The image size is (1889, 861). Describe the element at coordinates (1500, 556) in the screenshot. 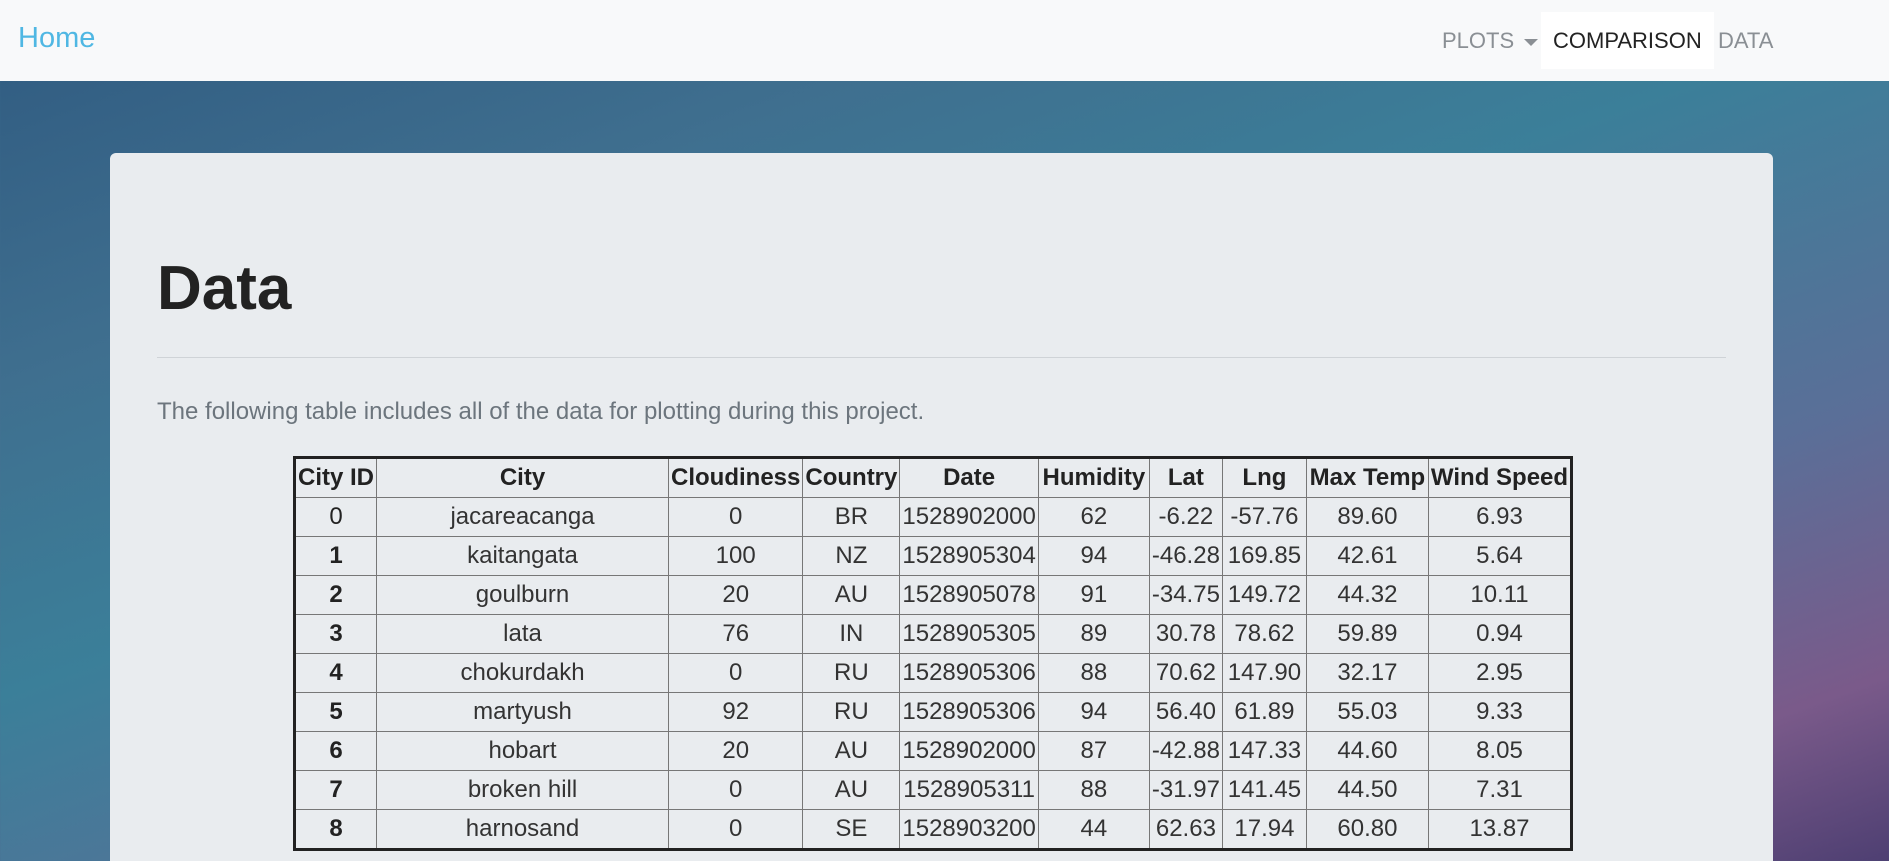

I see `table-cell: 5.64` at that location.